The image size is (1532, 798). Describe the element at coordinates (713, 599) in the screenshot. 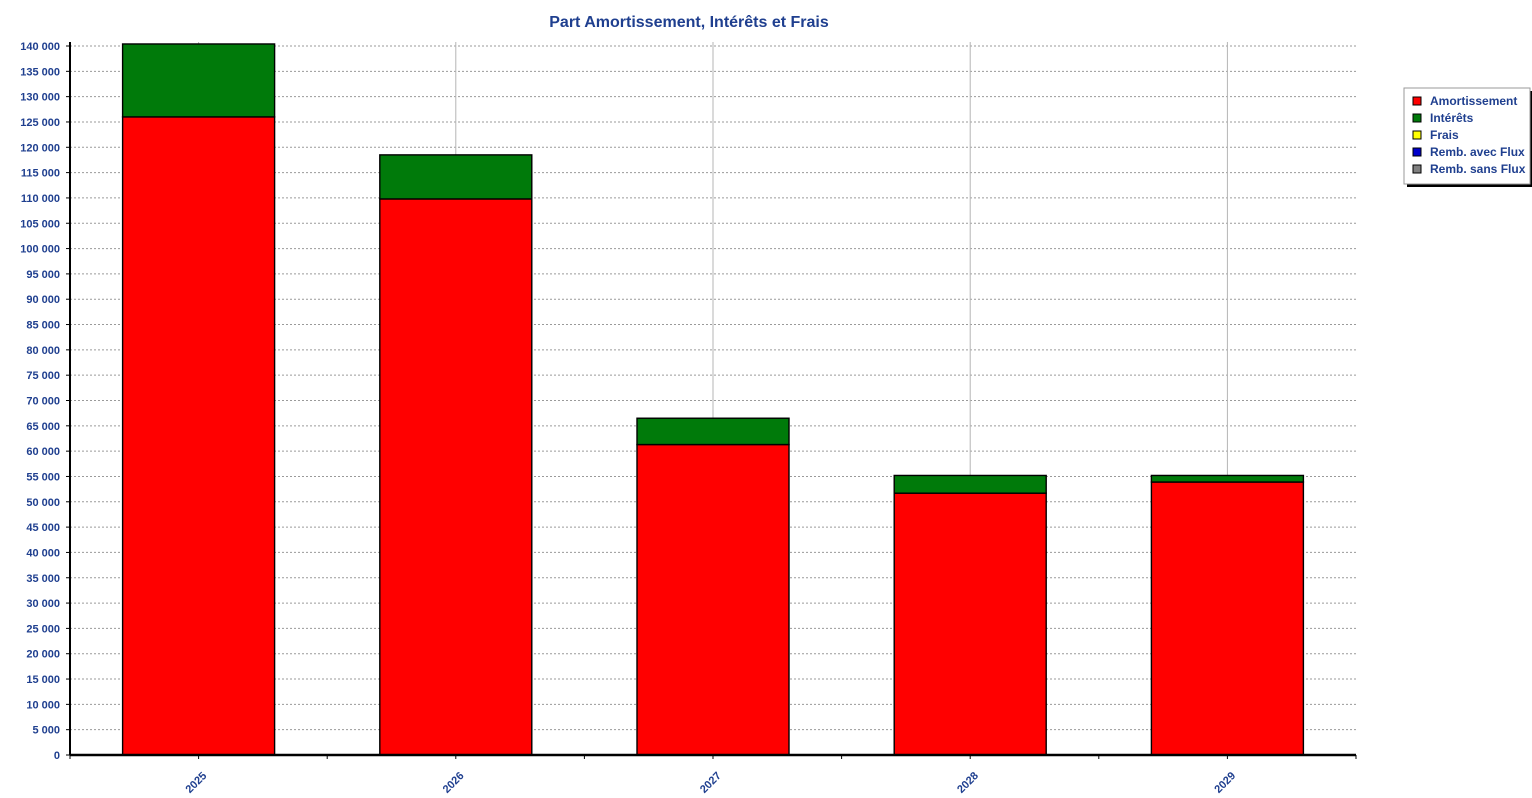

I see `bar-amortissement-2027` at that location.